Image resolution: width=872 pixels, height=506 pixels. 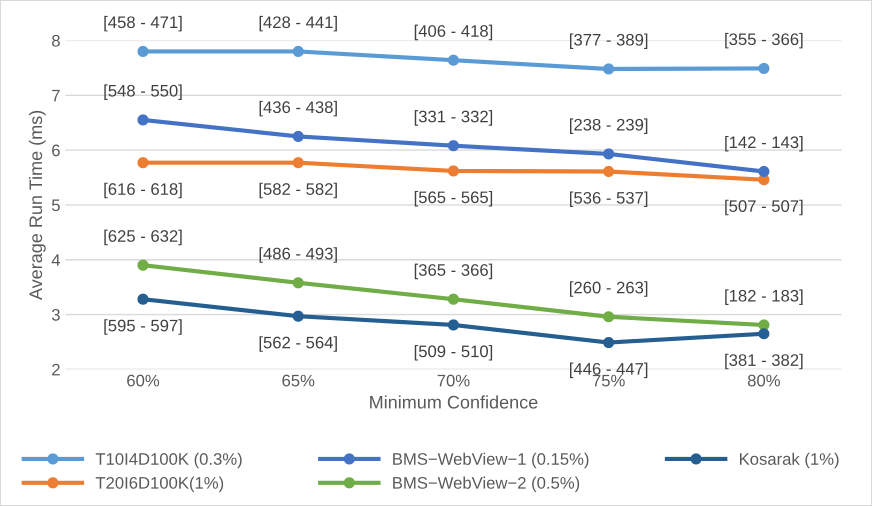 What do you see at coordinates (453, 198) in the screenshot?
I see `annotation: [565 - 565]` at bounding box center [453, 198].